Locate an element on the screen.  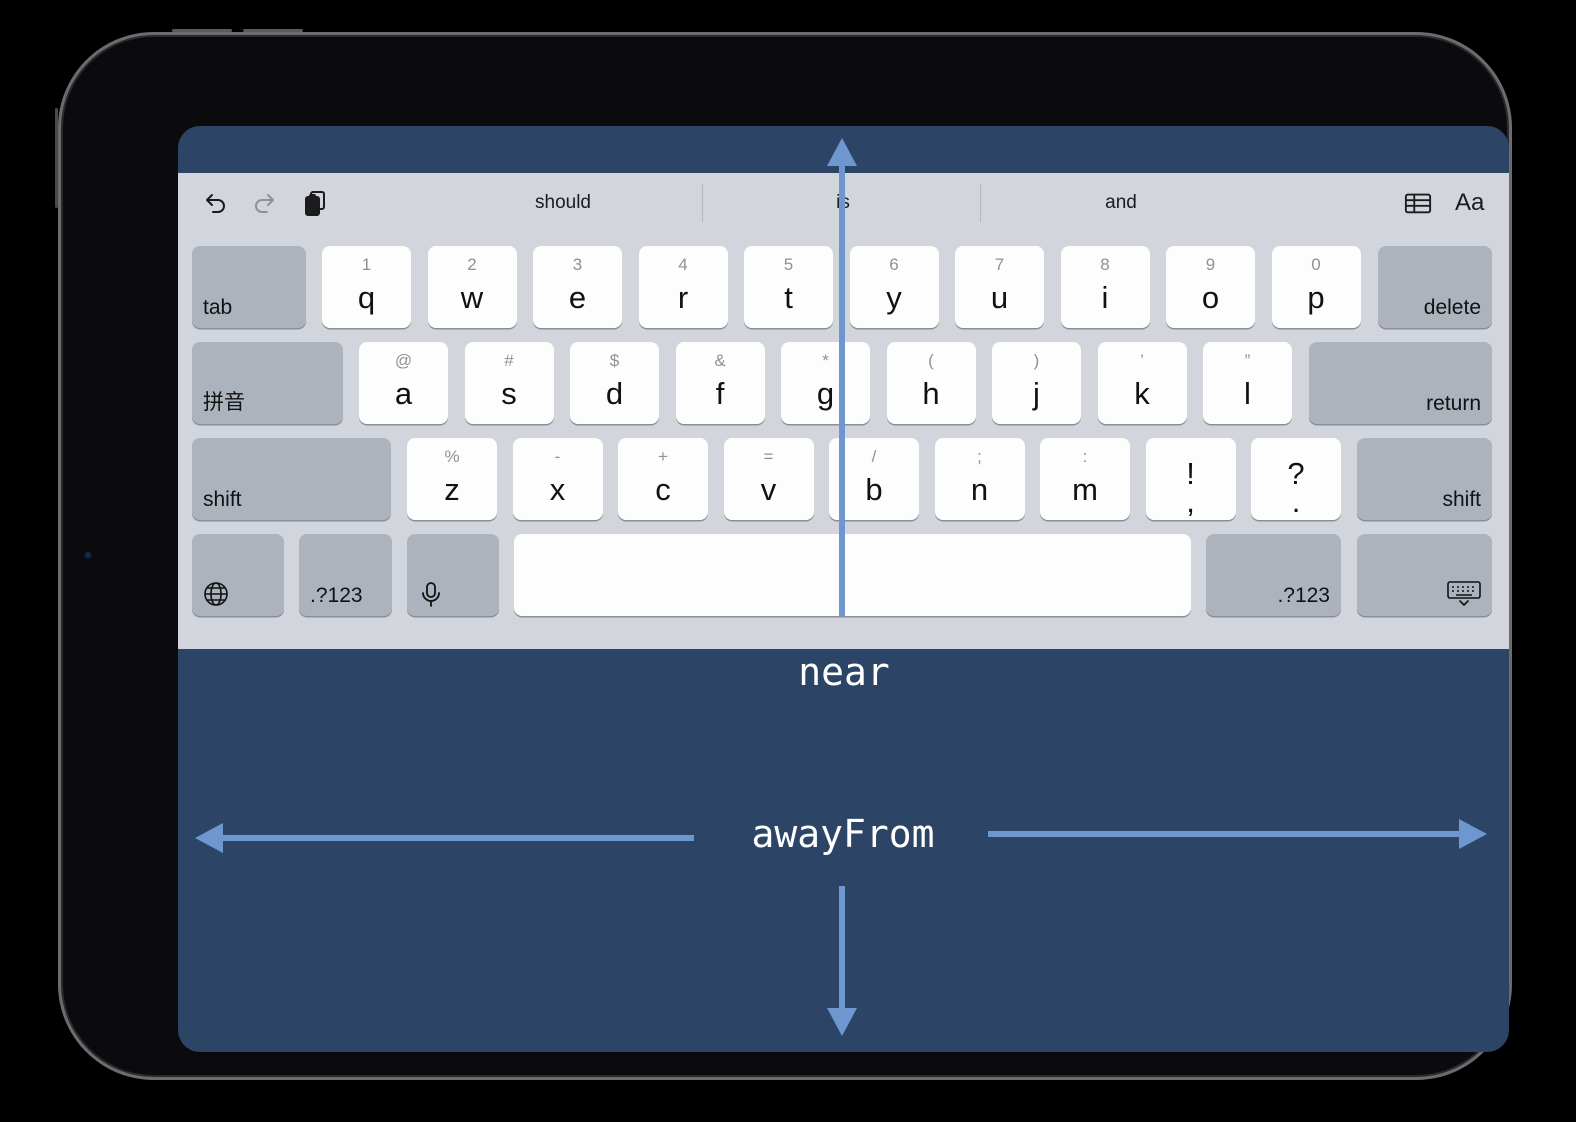
key-primary-label: y is located at coordinates (894, 297).